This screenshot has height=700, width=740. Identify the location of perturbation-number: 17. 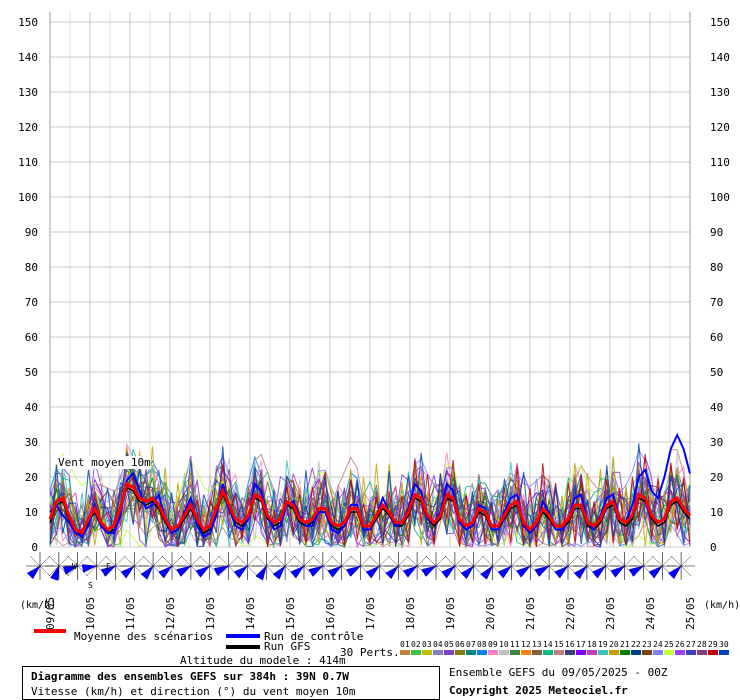
(581, 644).